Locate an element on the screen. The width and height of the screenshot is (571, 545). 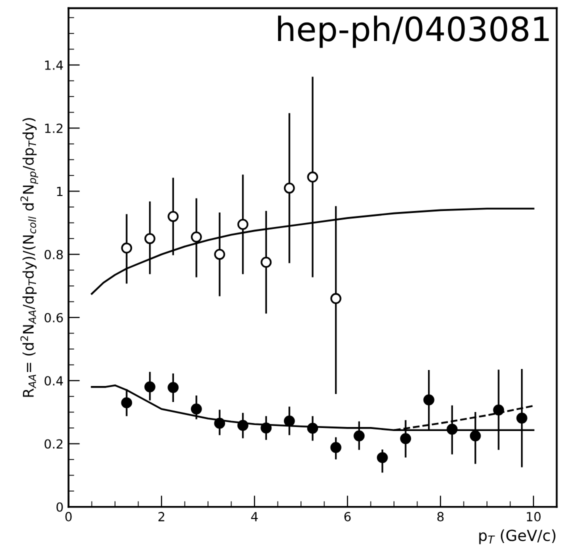
y-tick-label: 1.4 is located at coordinates (54, 65).